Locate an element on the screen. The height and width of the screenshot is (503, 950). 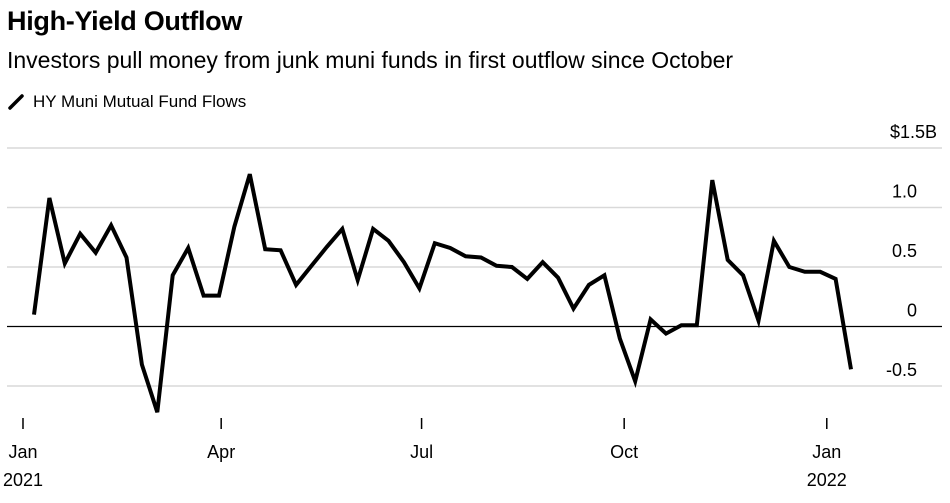
legend: HY Muni Mutual Fund Flows is located at coordinates (127, 102).